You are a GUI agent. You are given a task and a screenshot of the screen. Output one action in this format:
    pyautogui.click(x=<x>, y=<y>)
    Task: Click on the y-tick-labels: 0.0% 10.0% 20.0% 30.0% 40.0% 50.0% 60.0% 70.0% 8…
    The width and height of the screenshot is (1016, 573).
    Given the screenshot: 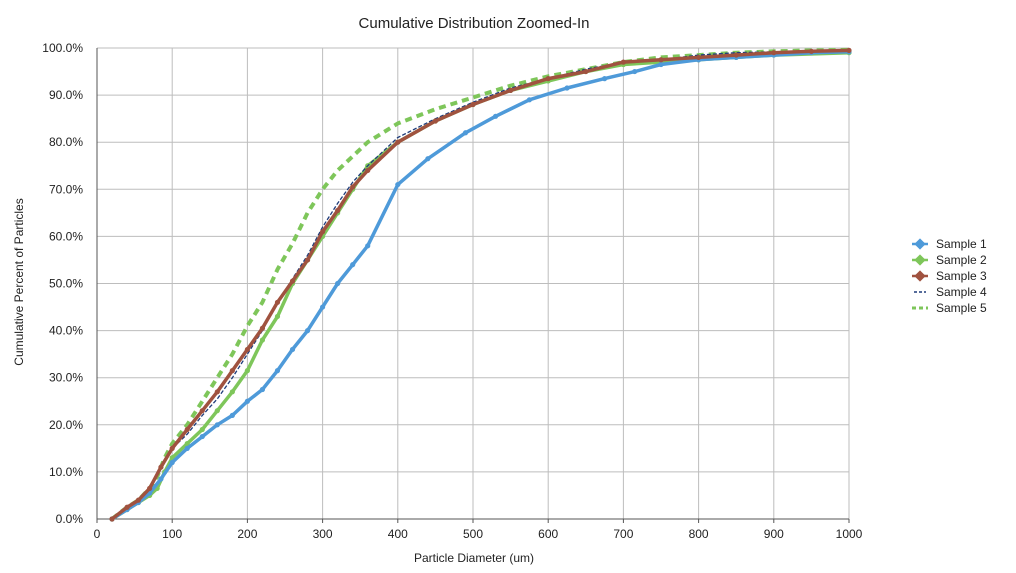 What is the action you would take?
    pyautogui.click(x=62, y=283)
    